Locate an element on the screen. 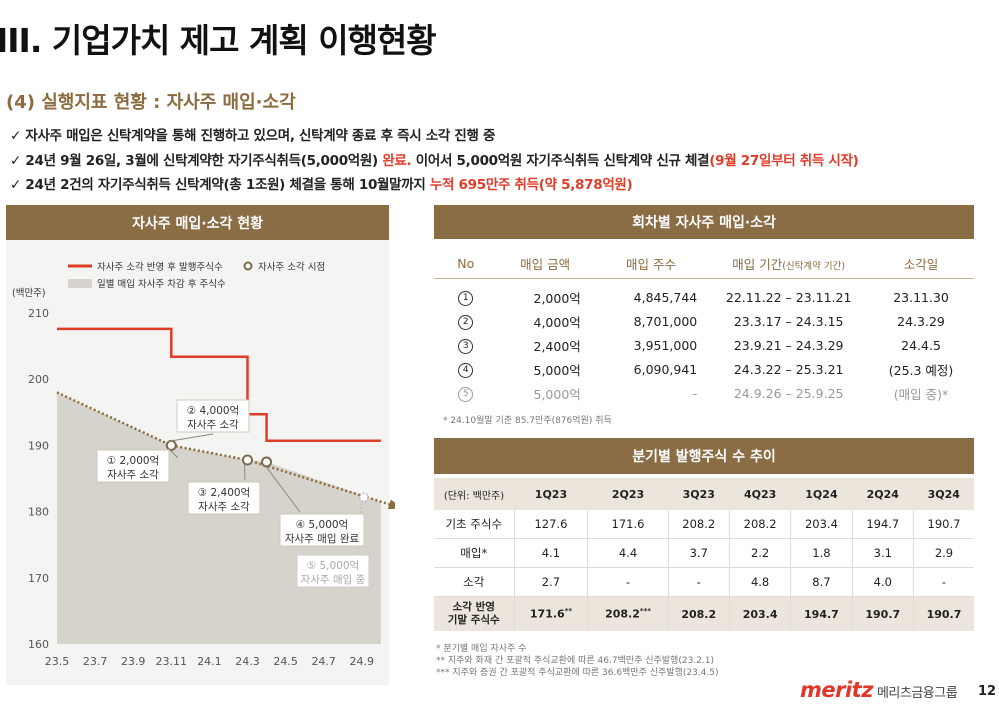  legend-area-swatch is located at coordinates (80, 283).